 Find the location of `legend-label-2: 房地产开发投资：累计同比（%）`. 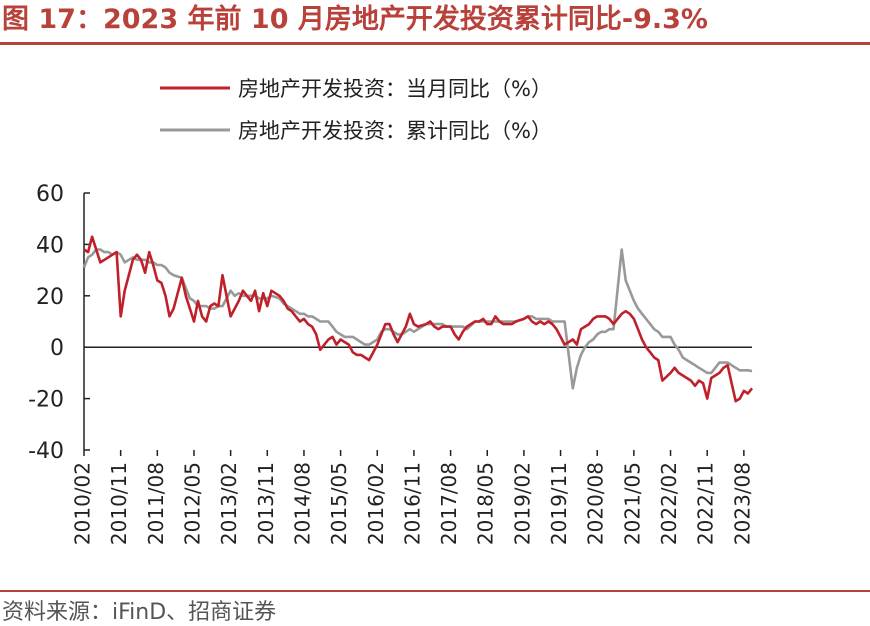

legend-label-2: 房地产开发投资：累计同比（%） is located at coordinates (395, 131).